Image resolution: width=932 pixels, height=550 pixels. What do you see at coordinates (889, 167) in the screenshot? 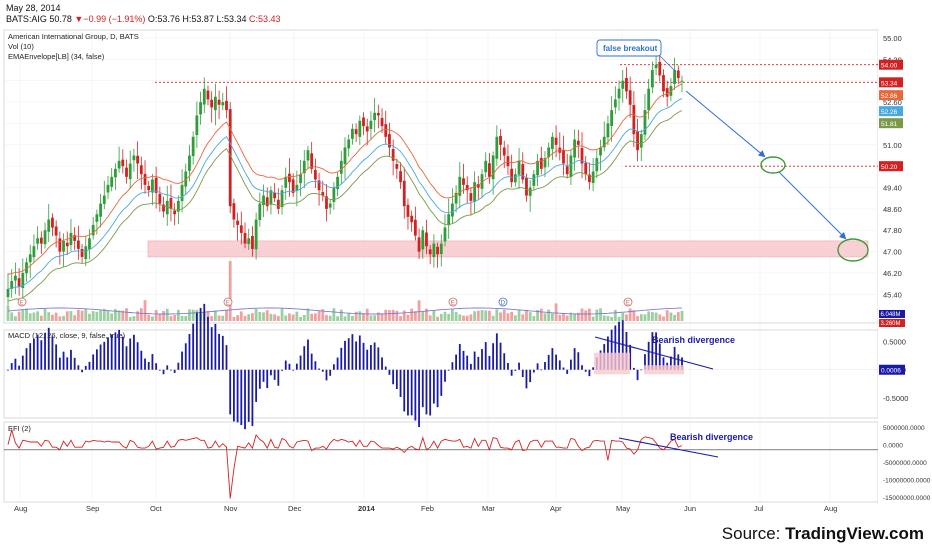
I see `price-tag-label: 50.20` at bounding box center [889, 167].